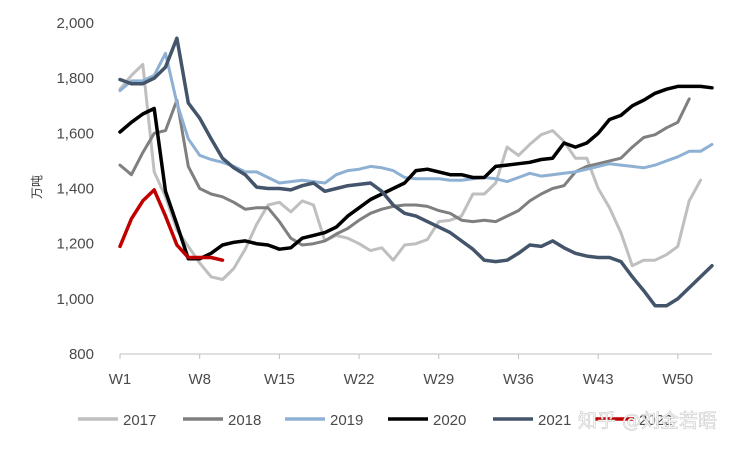  I want to click on y-tick-label: 800, so click(81, 354).